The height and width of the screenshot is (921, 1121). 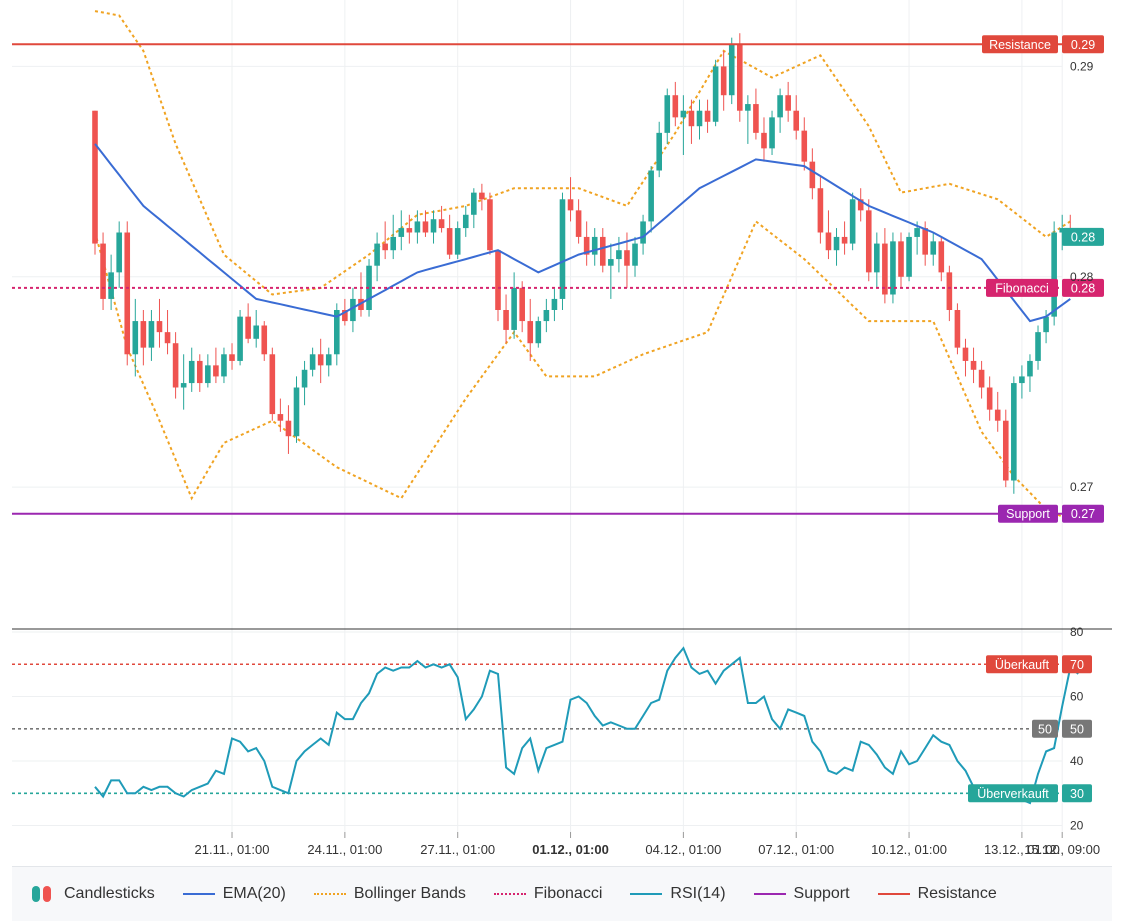 What do you see at coordinates (1083, 45) in the screenshot?
I see `resistance-value-label: 0.29` at bounding box center [1083, 45].